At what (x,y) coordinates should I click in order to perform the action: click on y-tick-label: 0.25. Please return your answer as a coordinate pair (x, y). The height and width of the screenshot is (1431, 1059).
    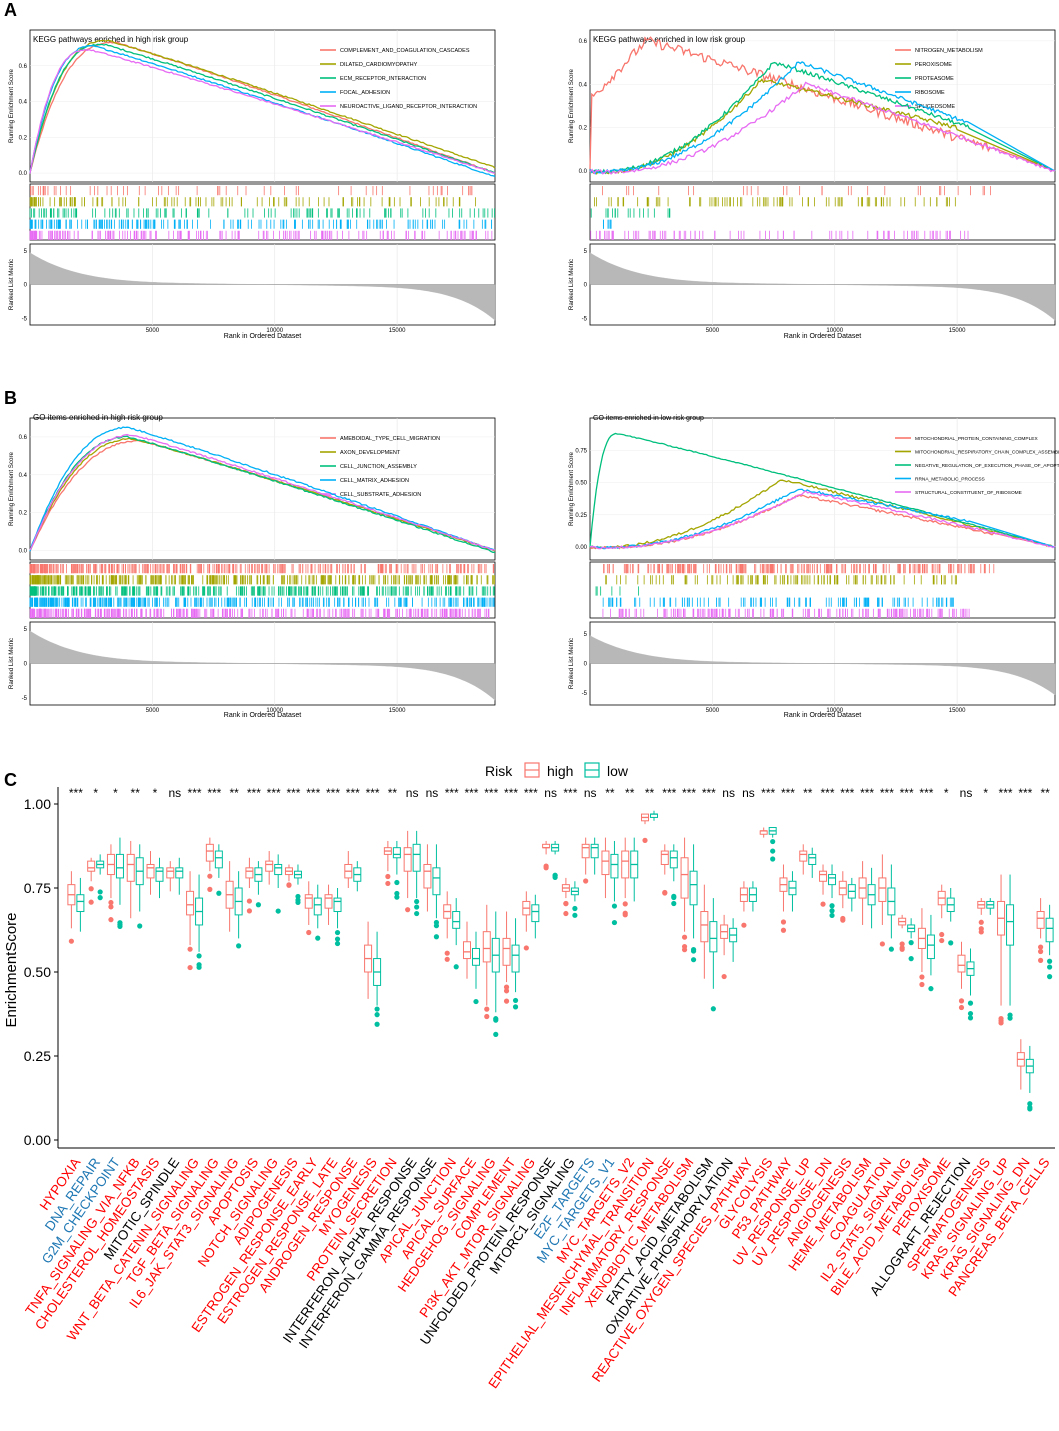
    Looking at the image, I should click on (37, 1056).